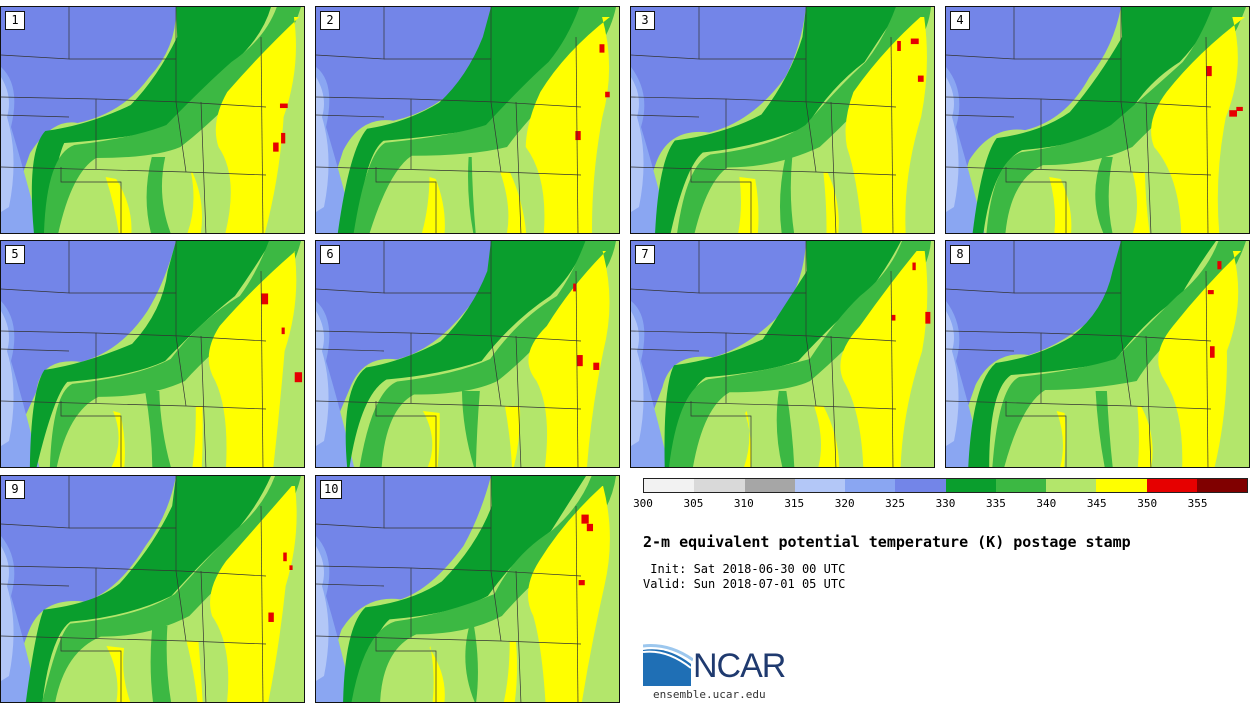 Image resolution: width=1260 pixels, height=703 pixels. Describe the element at coordinates (645, 20) in the screenshot. I see `panel-label: 3` at that location.